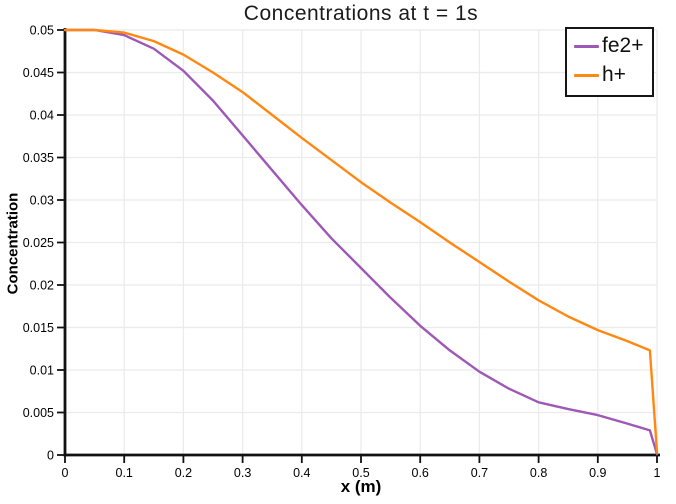 The image size is (676, 504). Describe the element at coordinates (623, 45) in the screenshot. I see `legend-label-fe2: fe2+` at that location.